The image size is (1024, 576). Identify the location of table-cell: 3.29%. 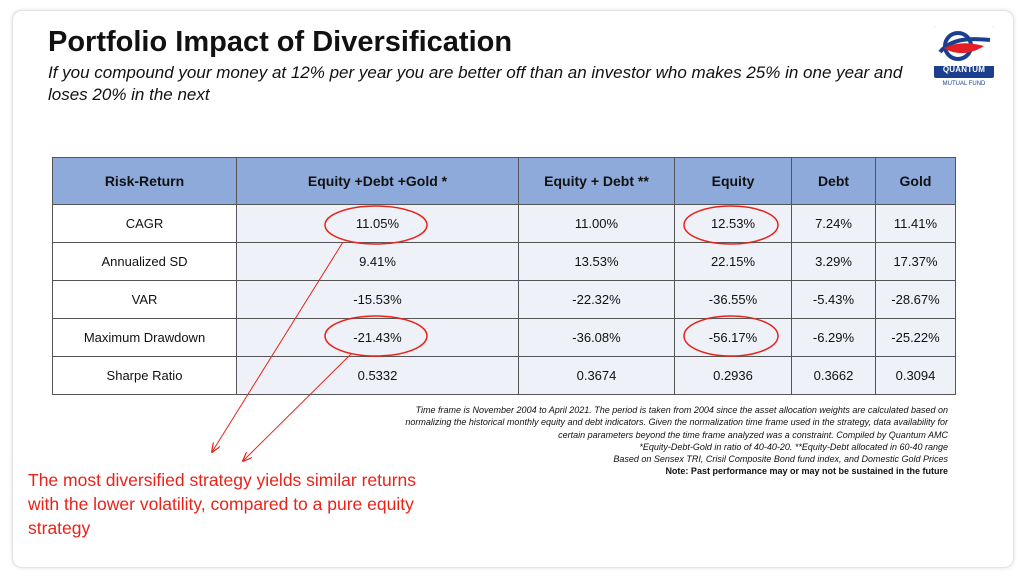
(833, 261).